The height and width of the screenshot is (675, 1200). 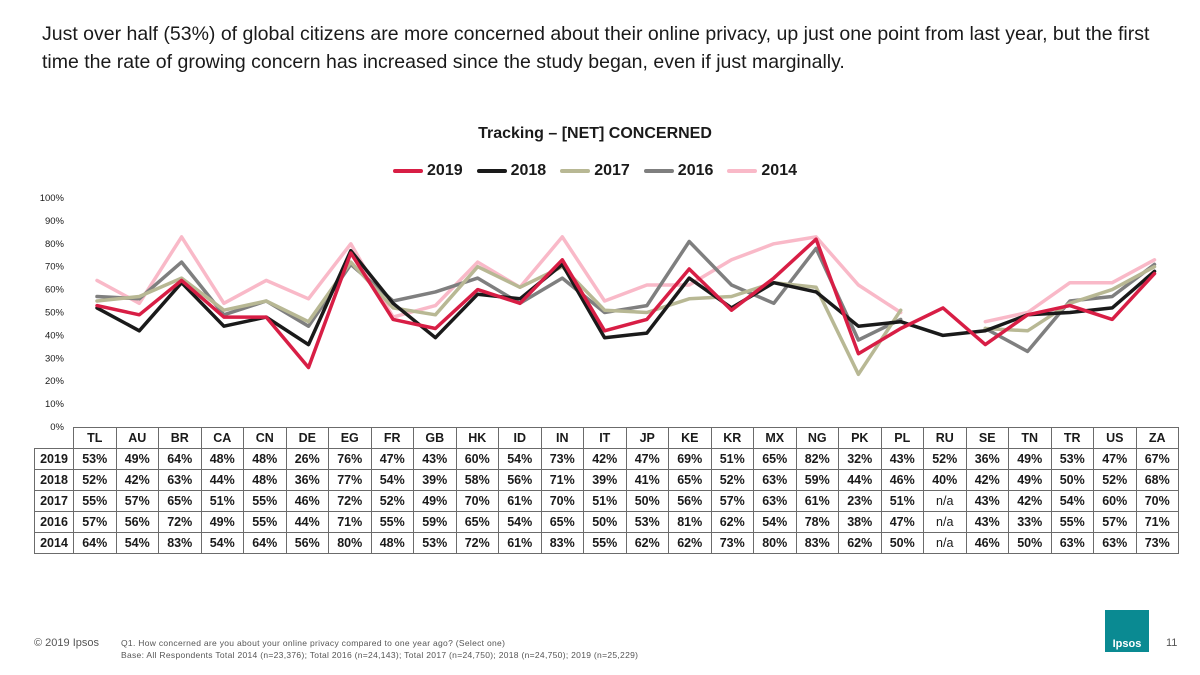 I want to click on chart-legend: 2019 2018 2017 2016 2014, so click(x=595, y=171).